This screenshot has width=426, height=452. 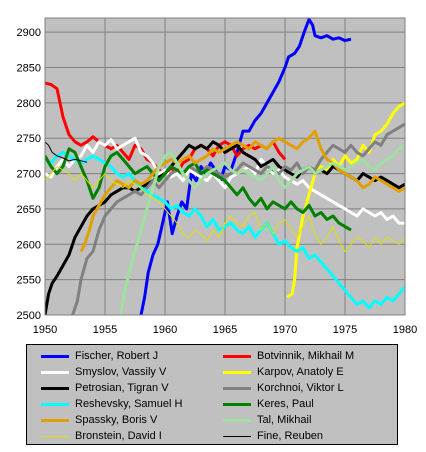 I want to click on x-tick-label: 1980, so click(x=405, y=330).